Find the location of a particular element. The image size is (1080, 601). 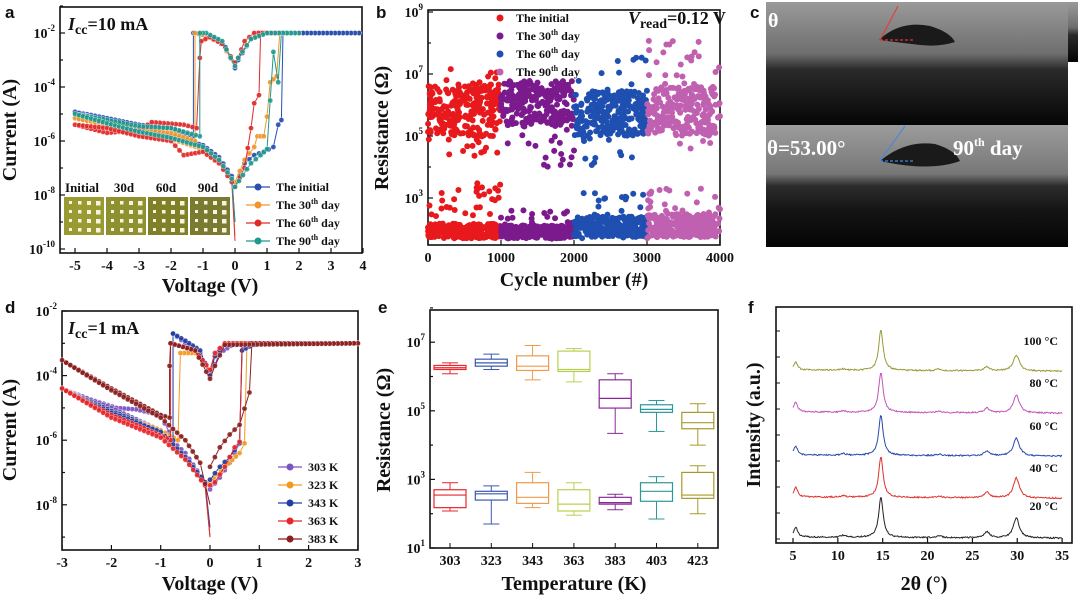

iv-a-y-tick-label: 10-2 is located at coordinates (45, 32).